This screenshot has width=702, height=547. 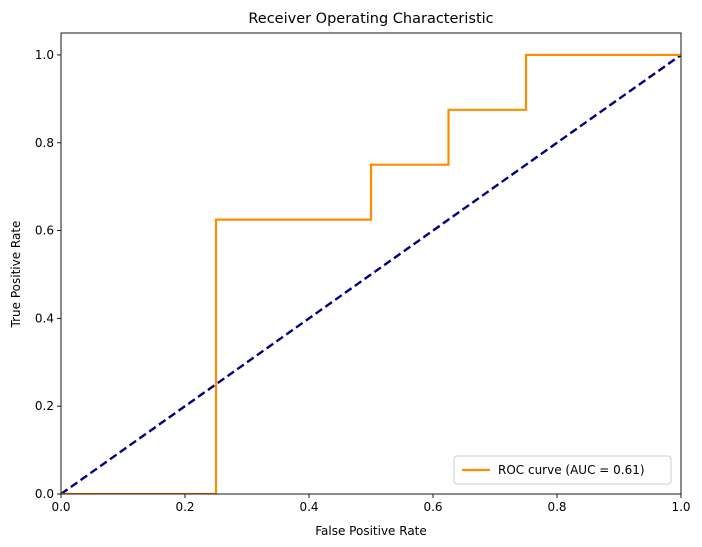 What do you see at coordinates (44, 318) in the screenshot?
I see `y-tick-label: 0.4` at bounding box center [44, 318].